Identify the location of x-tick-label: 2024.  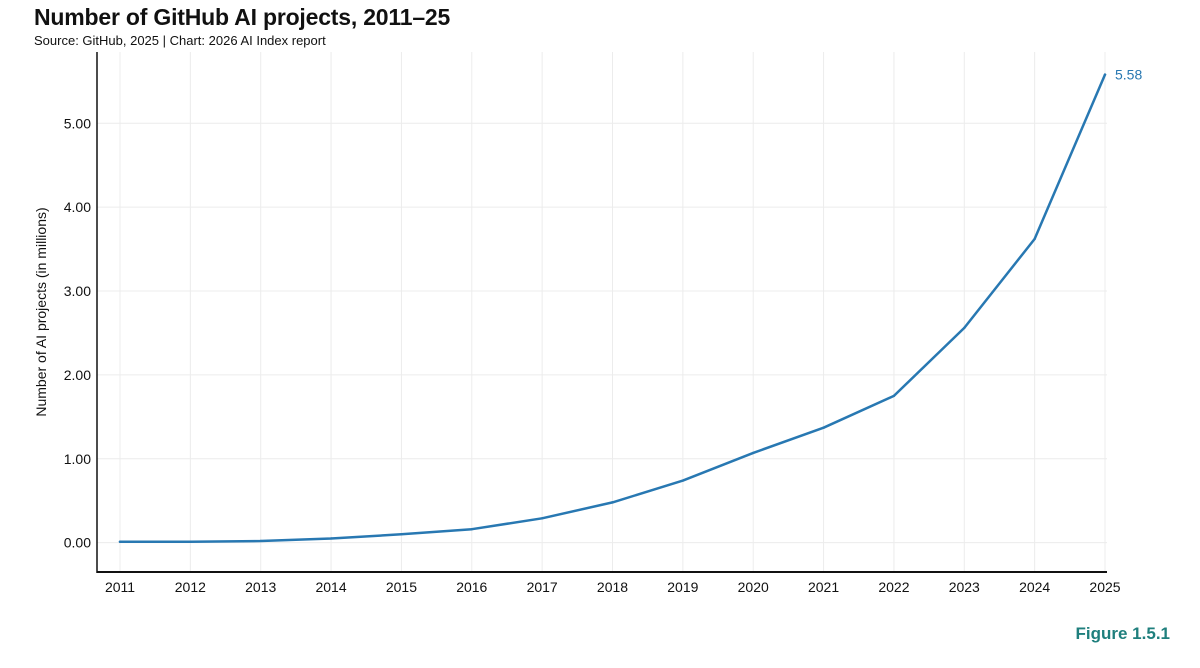
(1034, 587).